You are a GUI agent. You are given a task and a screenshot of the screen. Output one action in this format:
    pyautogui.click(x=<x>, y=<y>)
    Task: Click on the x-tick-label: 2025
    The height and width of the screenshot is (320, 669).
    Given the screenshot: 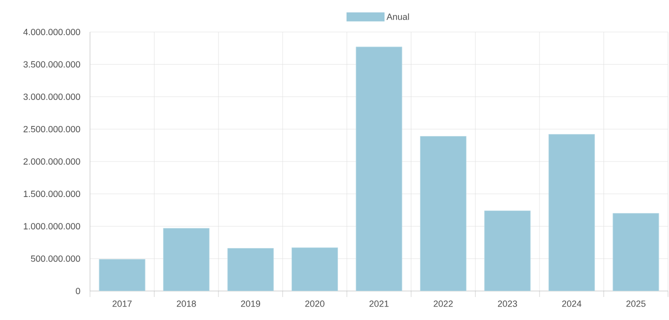 What is the action you would take?
    pyautogui.click(x=636, y=303)
    